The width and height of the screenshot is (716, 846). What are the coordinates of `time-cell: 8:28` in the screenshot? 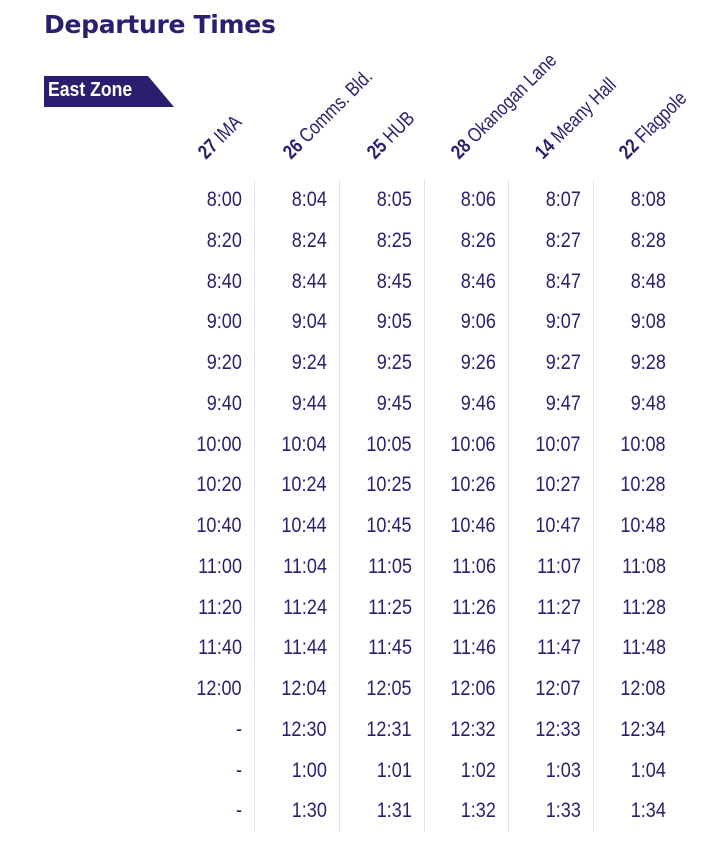 It's located at (626, 241).